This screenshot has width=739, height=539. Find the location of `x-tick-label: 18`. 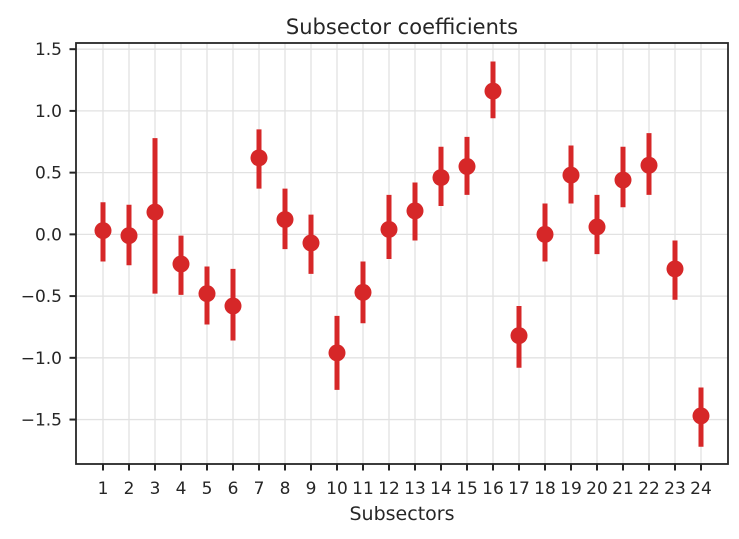

x-tick-label: 18 is located at coordinates (545, 489).